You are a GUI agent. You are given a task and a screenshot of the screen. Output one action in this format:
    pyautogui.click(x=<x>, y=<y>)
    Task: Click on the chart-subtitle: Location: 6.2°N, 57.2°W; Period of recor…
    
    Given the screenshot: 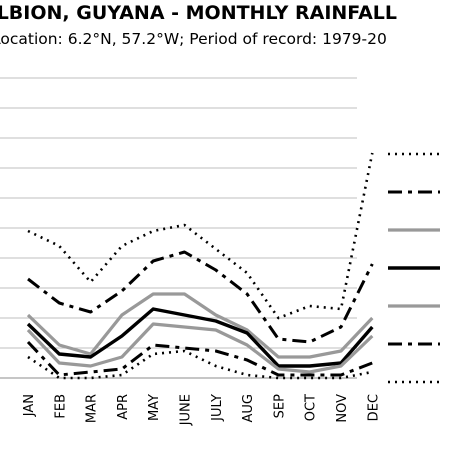 What is the action you would take?
    pyautogui.click(x=193, y=39)
    